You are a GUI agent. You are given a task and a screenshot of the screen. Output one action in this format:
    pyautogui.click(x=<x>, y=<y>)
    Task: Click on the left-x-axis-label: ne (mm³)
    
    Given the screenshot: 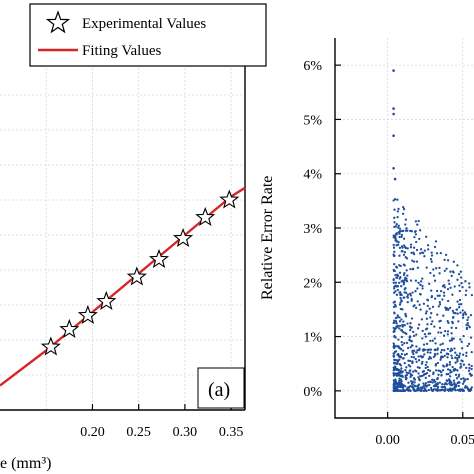 What is the action you would take?
    pyautogui.click(x=25, y=463)
    